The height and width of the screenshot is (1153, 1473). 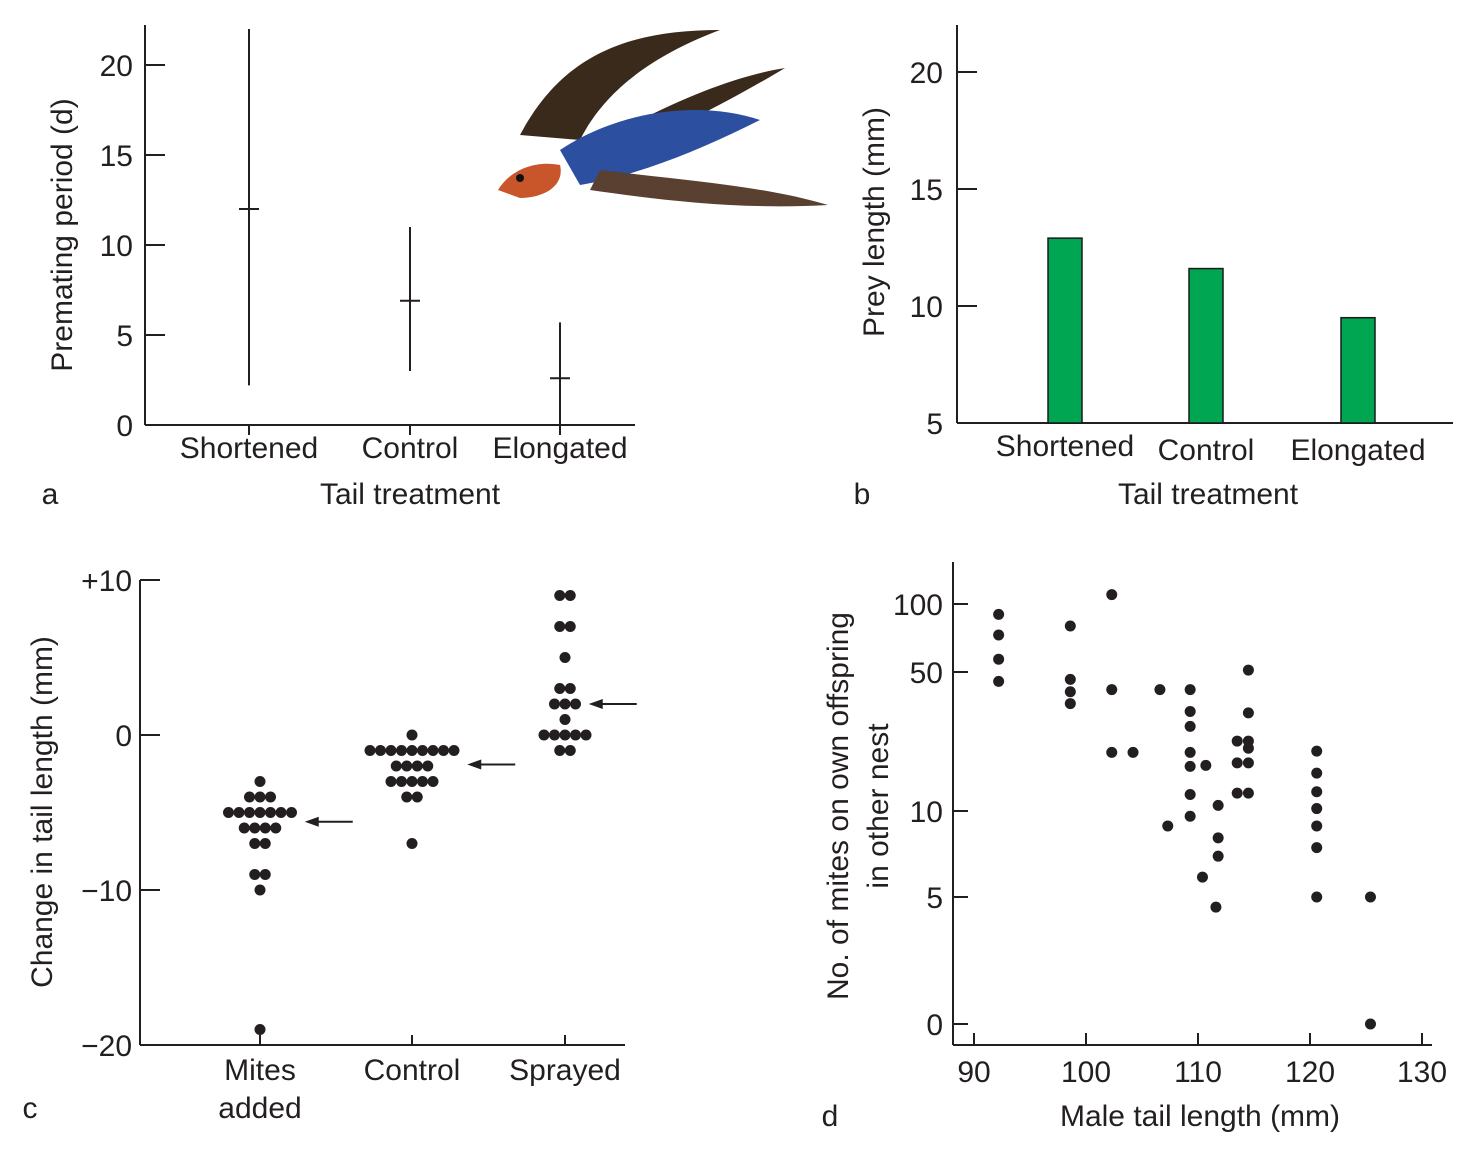 I want to click on panel-label-a: a, so click(x=50, y=494).